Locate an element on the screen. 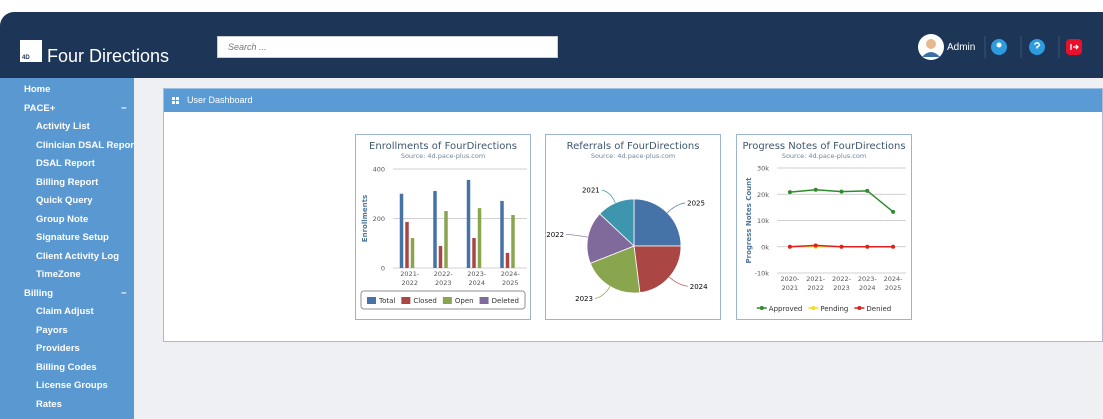 The image size is (1103, 419). logo-text: Four Directions is located at coordinates (108, 56).